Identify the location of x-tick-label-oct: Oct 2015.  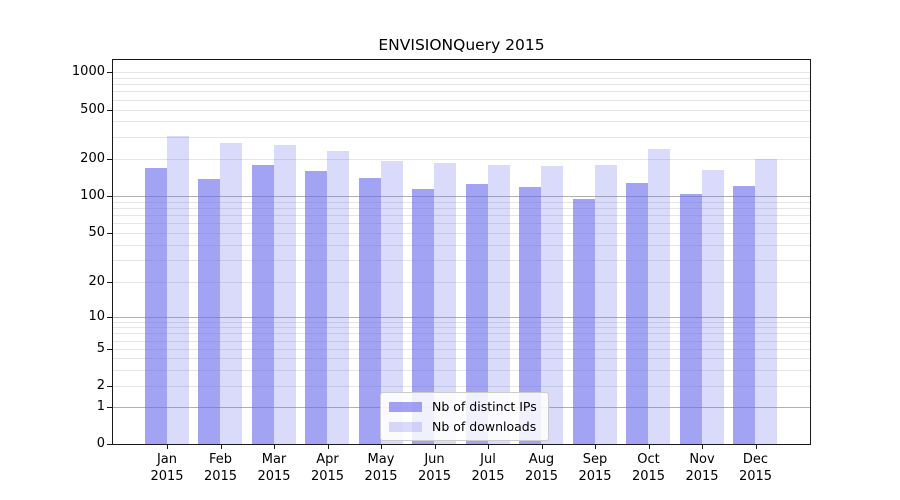
(648, 468).